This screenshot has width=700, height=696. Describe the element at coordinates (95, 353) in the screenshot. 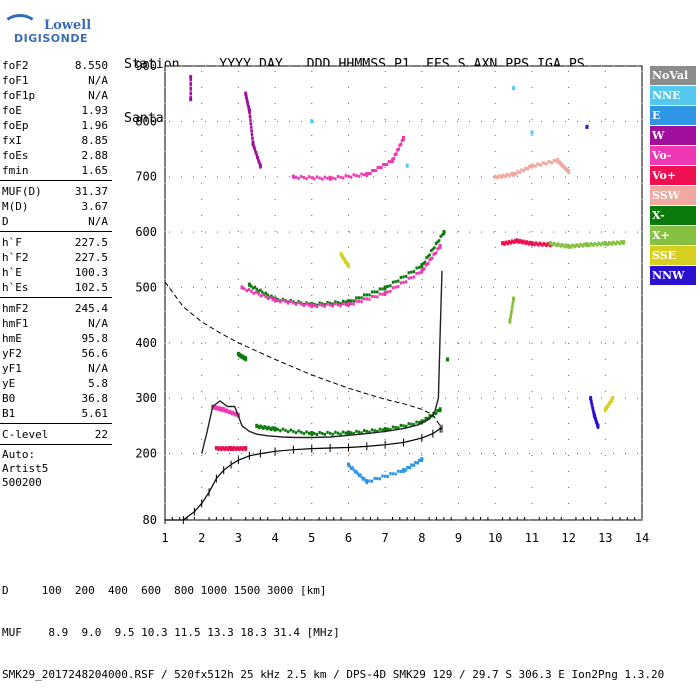

I see `param-value: 56.6` at that location.